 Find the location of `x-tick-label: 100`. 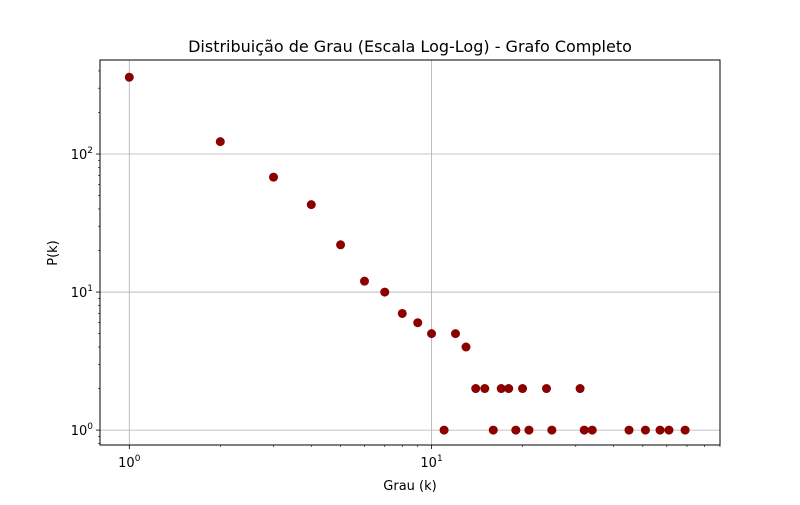

x-tick-label: 100 is located at coordinates (129, 462).